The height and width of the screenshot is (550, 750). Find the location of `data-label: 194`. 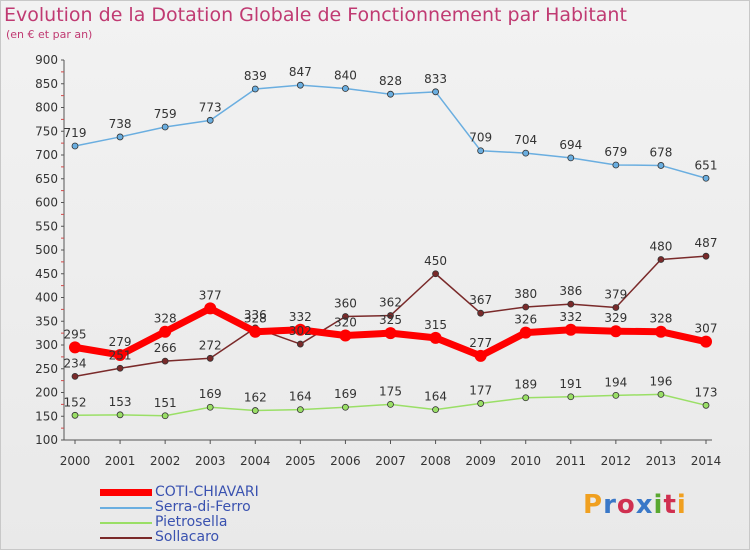

data-label: 194 is located at coordinates (615, 382).